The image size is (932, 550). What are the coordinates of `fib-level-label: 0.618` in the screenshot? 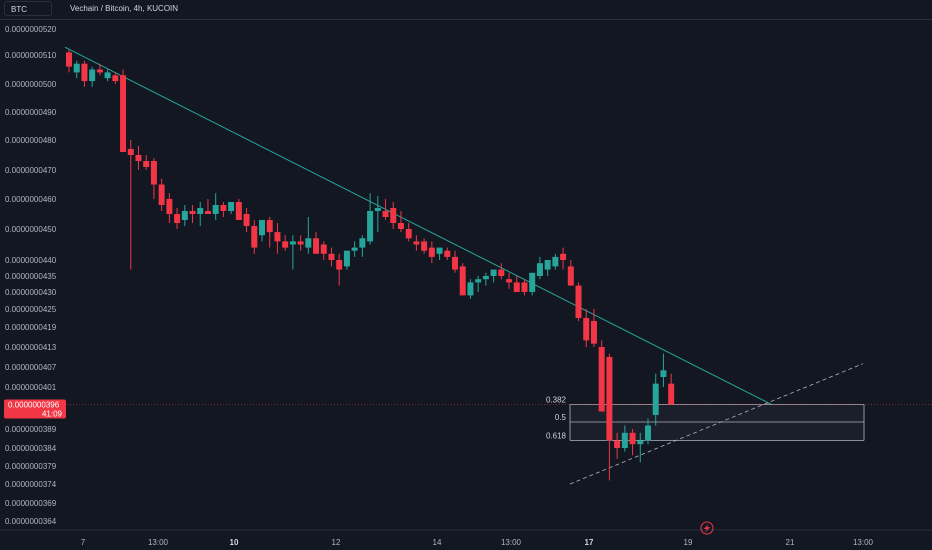 It's located at (556, 435).